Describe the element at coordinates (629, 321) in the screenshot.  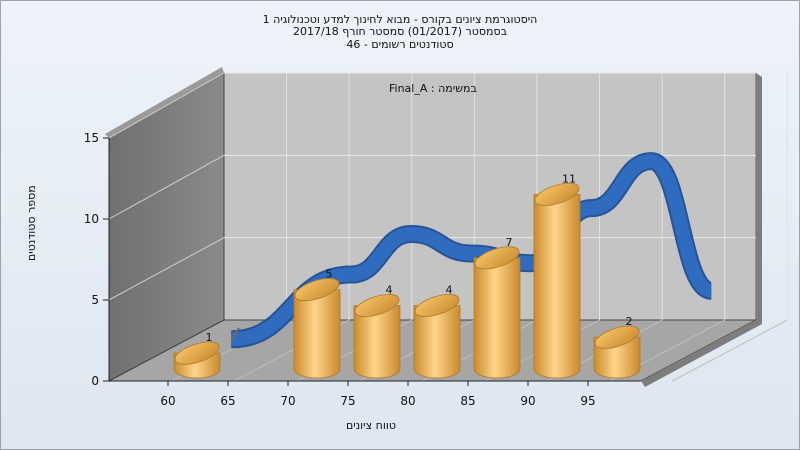
I see `data-label-95: 2` at that location.